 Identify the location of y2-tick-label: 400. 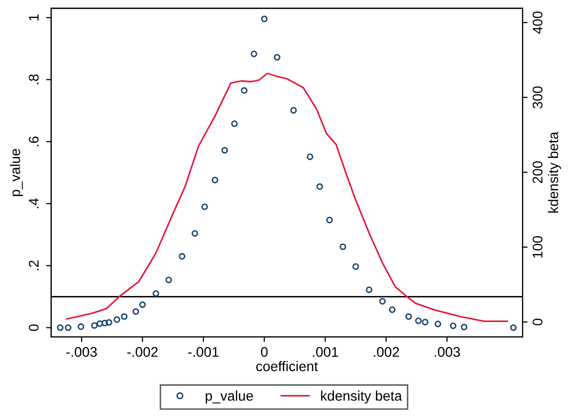
(537, 23).